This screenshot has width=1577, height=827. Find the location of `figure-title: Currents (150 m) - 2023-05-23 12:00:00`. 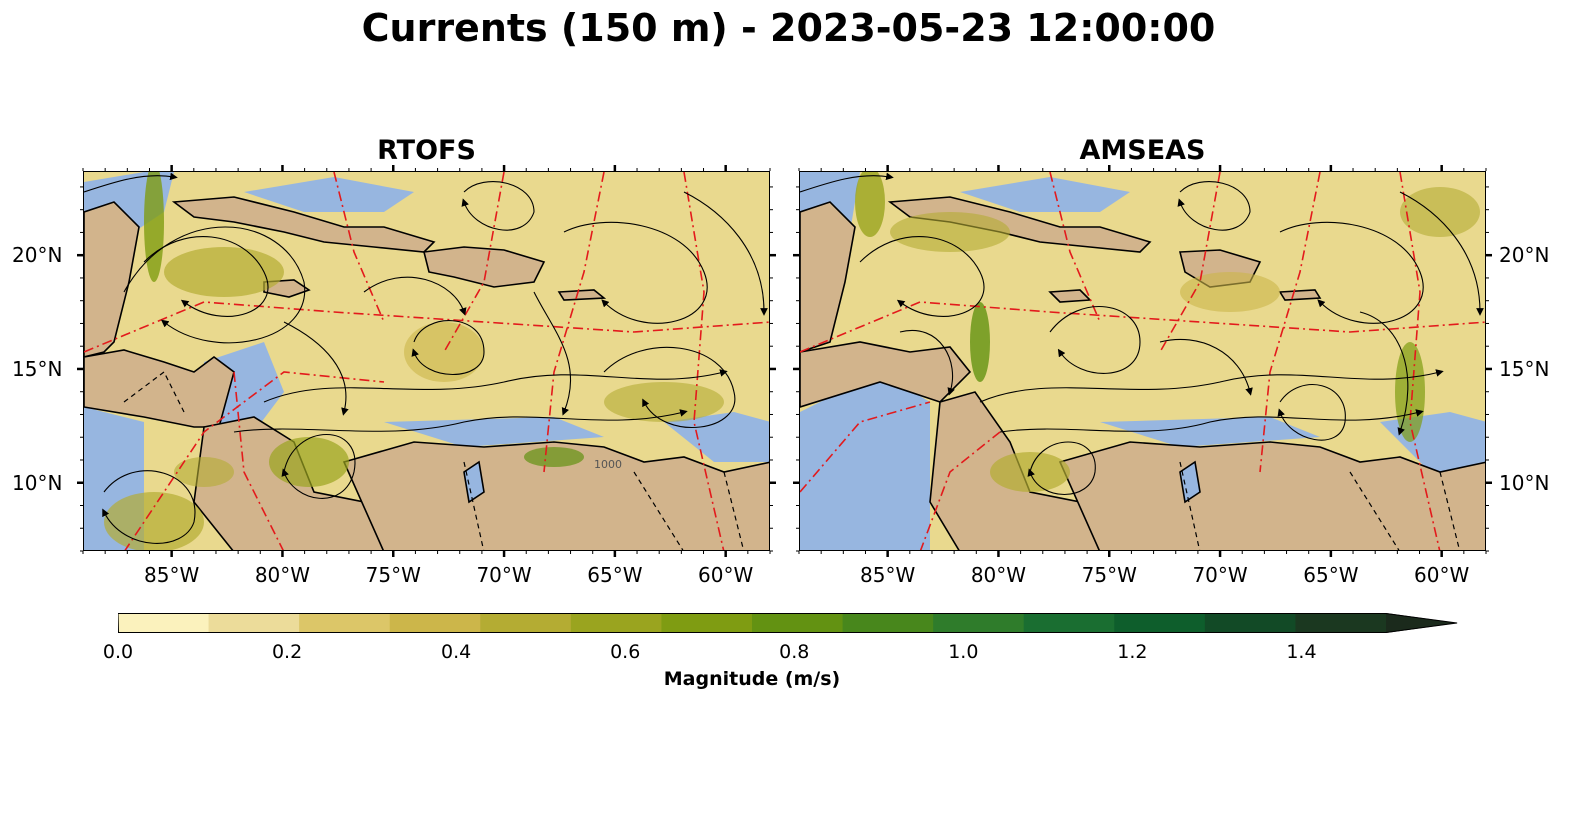

figure-title: Currents (150 m) - 2023-05-23 12:00:00 is located at coordinates (788, 28).